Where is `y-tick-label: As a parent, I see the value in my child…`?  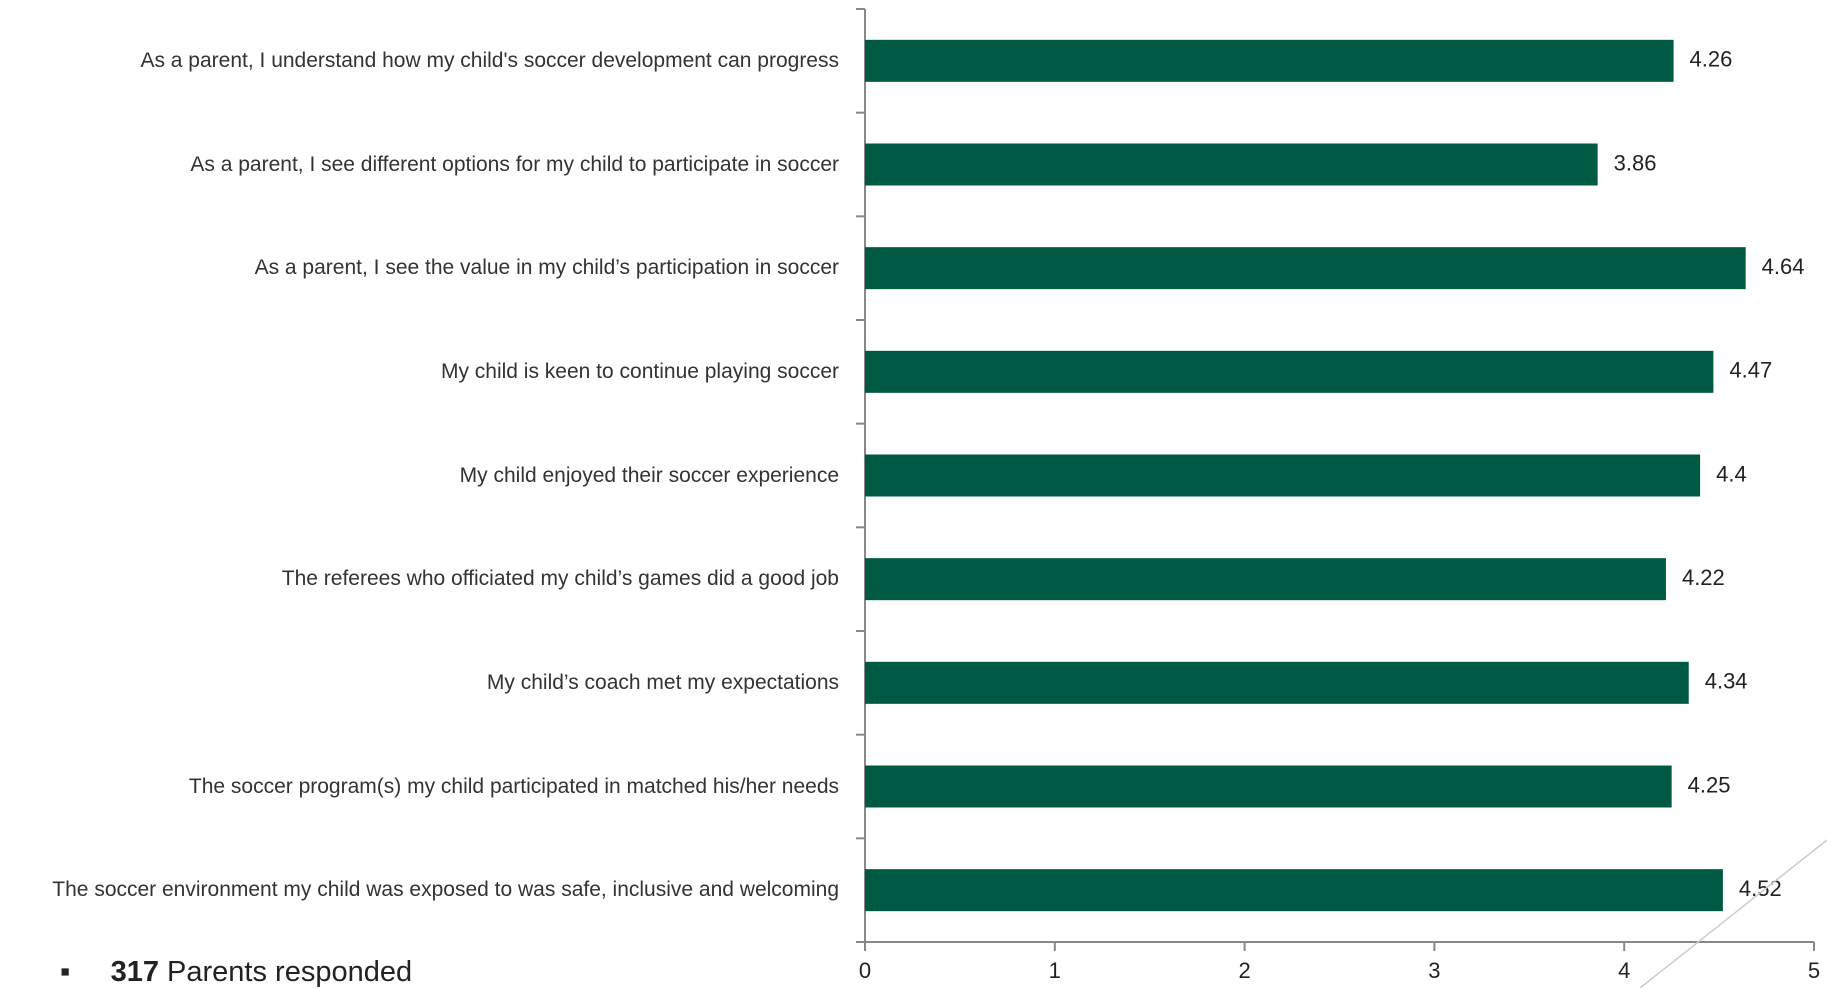 y-tick-label: As a parent, I see the value in my child… is located at coordinates (424, 268).